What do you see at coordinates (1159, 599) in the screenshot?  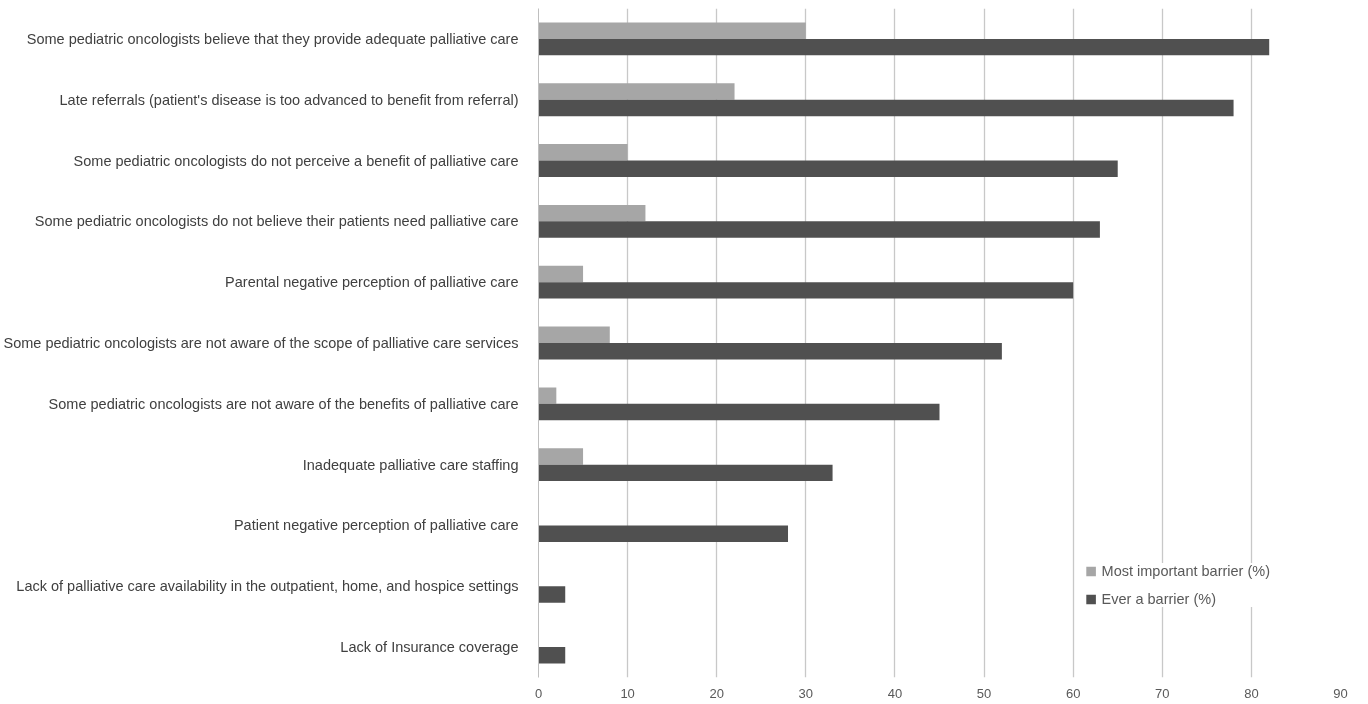 I see `legend-label: Ever a barrier (%)` at bounding box center [1159, 599].